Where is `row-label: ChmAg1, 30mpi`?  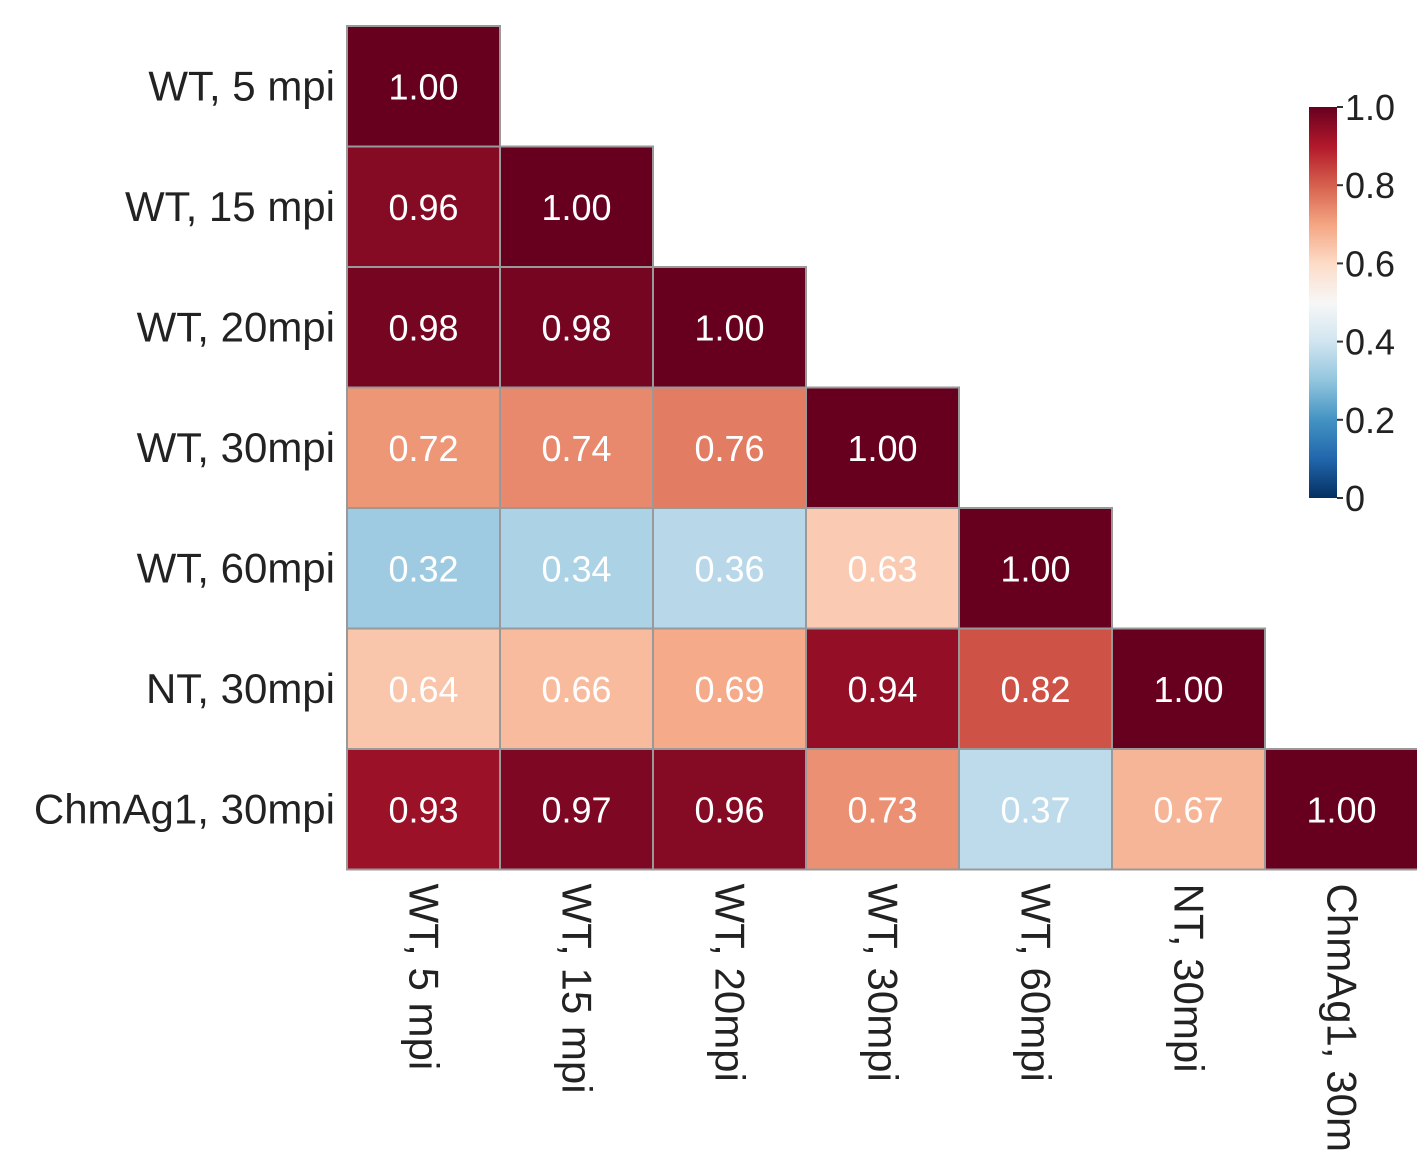 row-label: ChmAg1, 30mpi is located at coordinates (184, 808).